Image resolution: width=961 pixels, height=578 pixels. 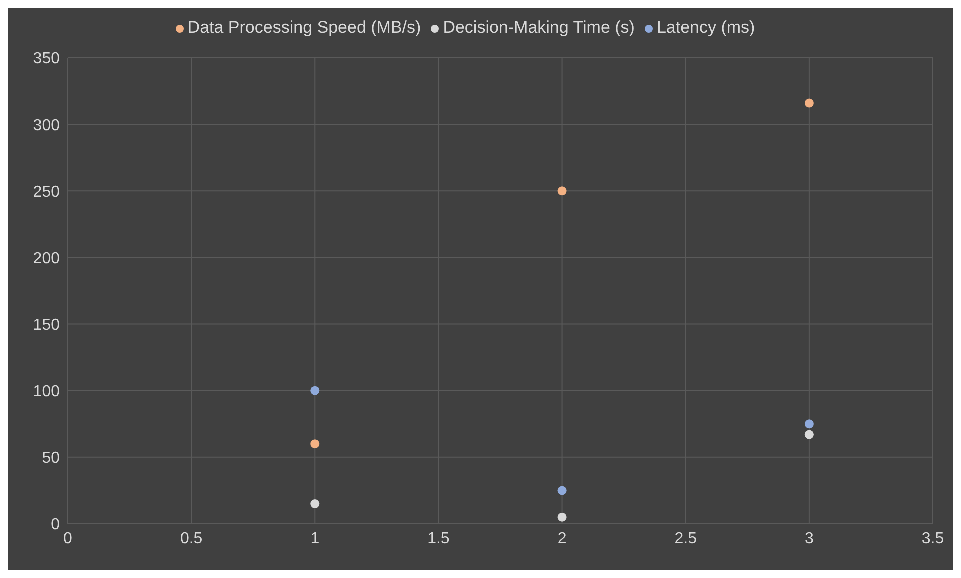 I want to click on x-tick-label: 2, so click(x=562, y=539).